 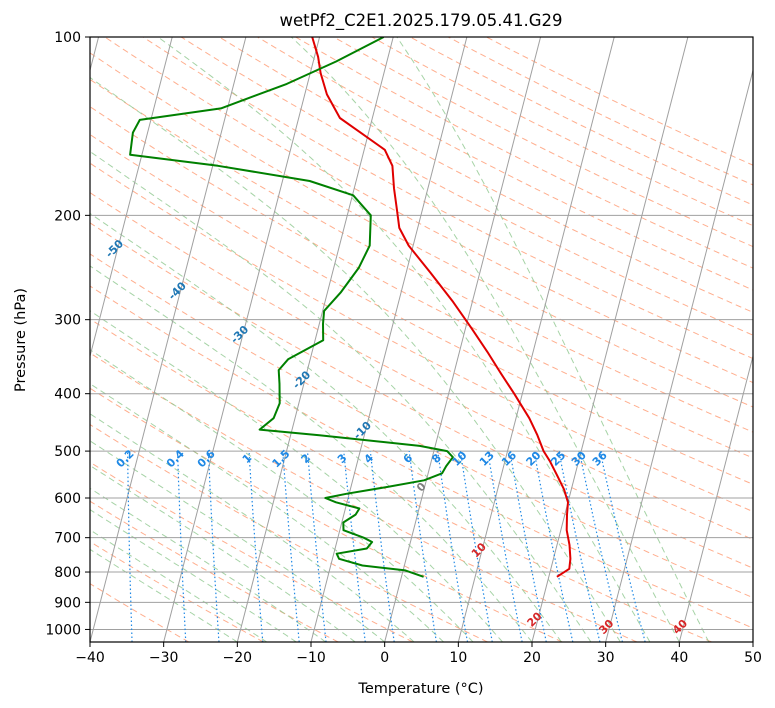 I want to click on y-tick-label: 700, so click(x=67, y=539).